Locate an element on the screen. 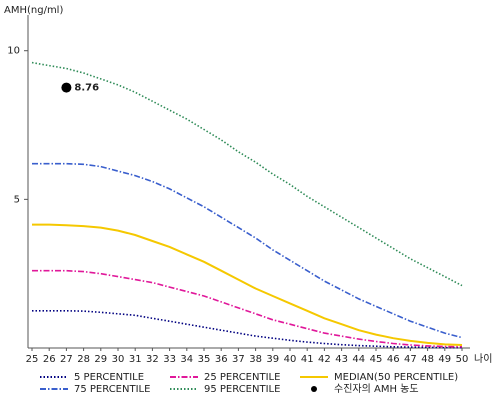 This screenshot has width=500, height=404. x-tick-label: 37 is located at coordinates (238, 359).